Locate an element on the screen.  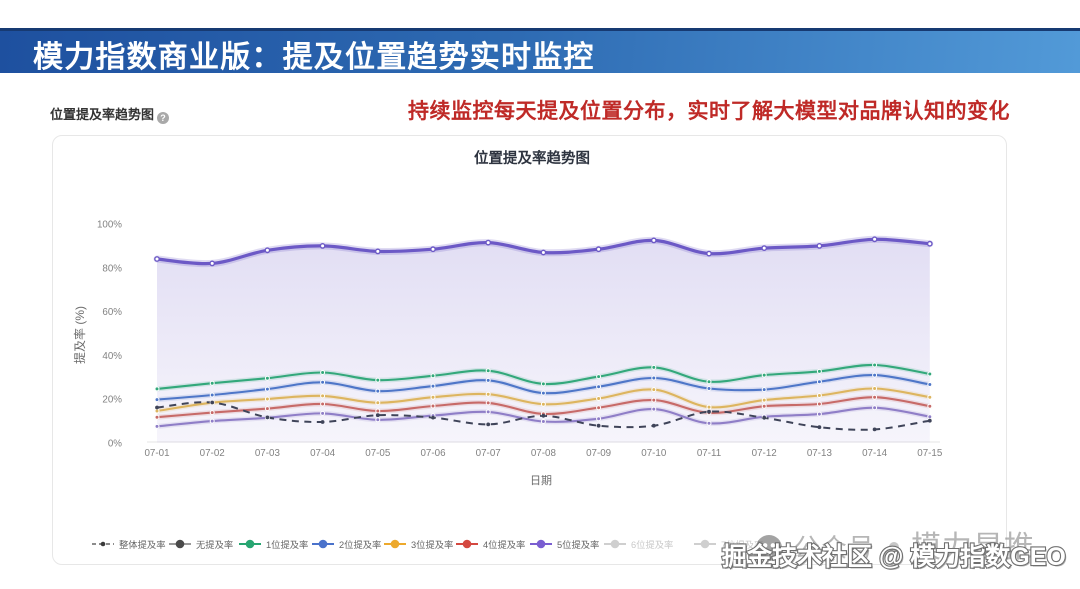
svg-text: 日期 is located at coordinates (541, 480).